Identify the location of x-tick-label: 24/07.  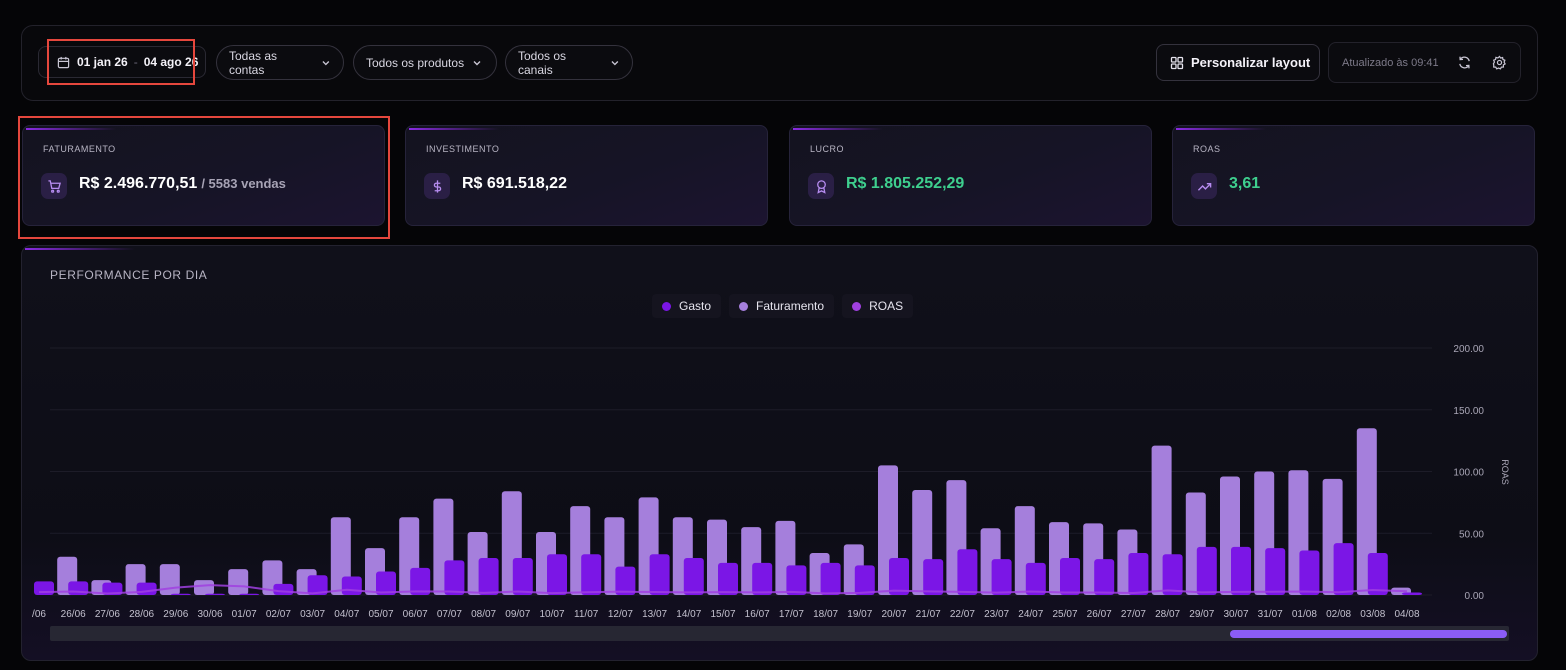
(1030, 614).